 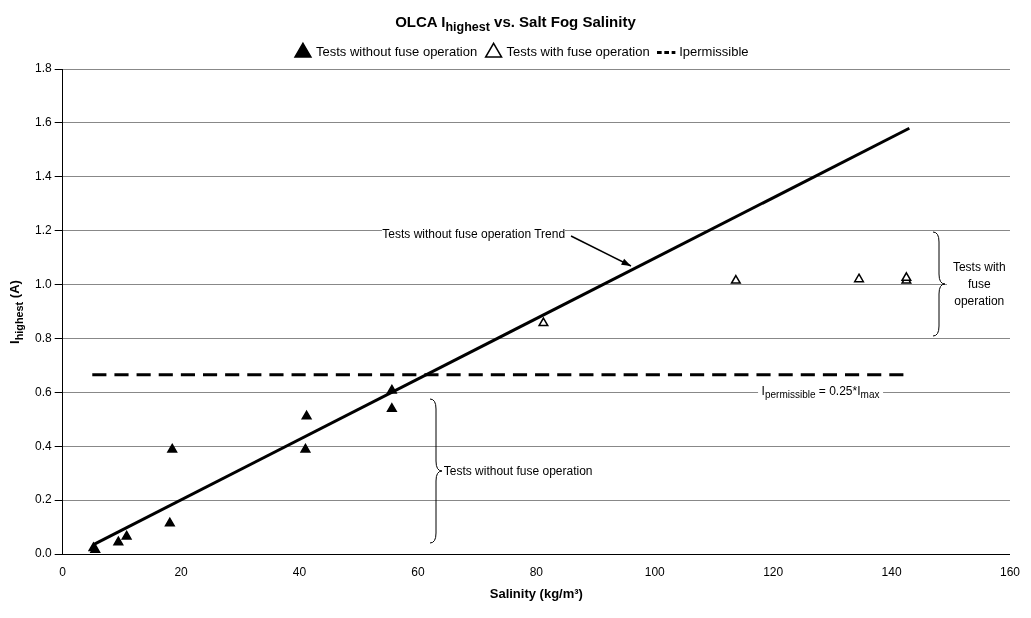 I want to click on annotation: Tests without fuse operation Trend, so click(x=474, y=233).